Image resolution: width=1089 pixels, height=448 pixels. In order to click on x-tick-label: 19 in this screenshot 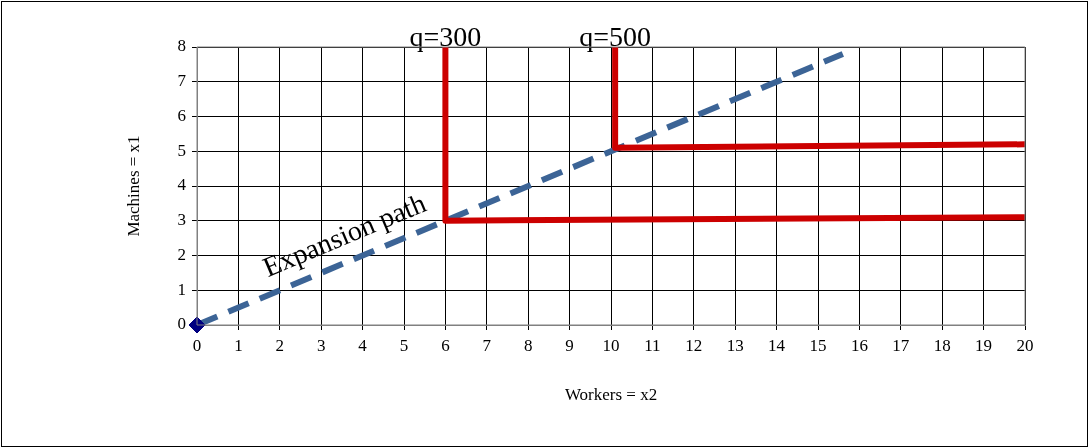, I will do `click(984, 345)`.